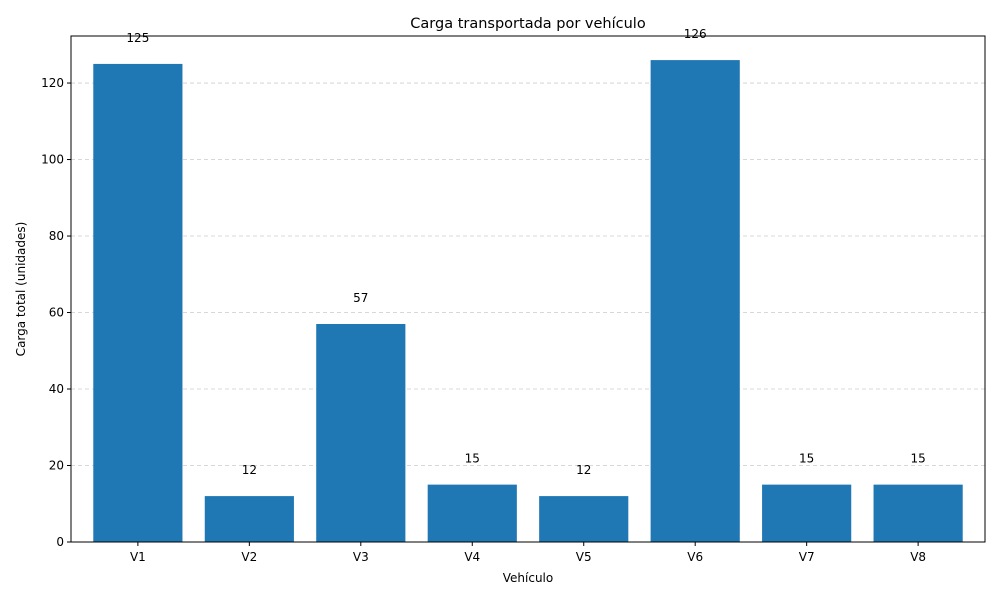  I want to click on bar-v8, so click(918, 513).